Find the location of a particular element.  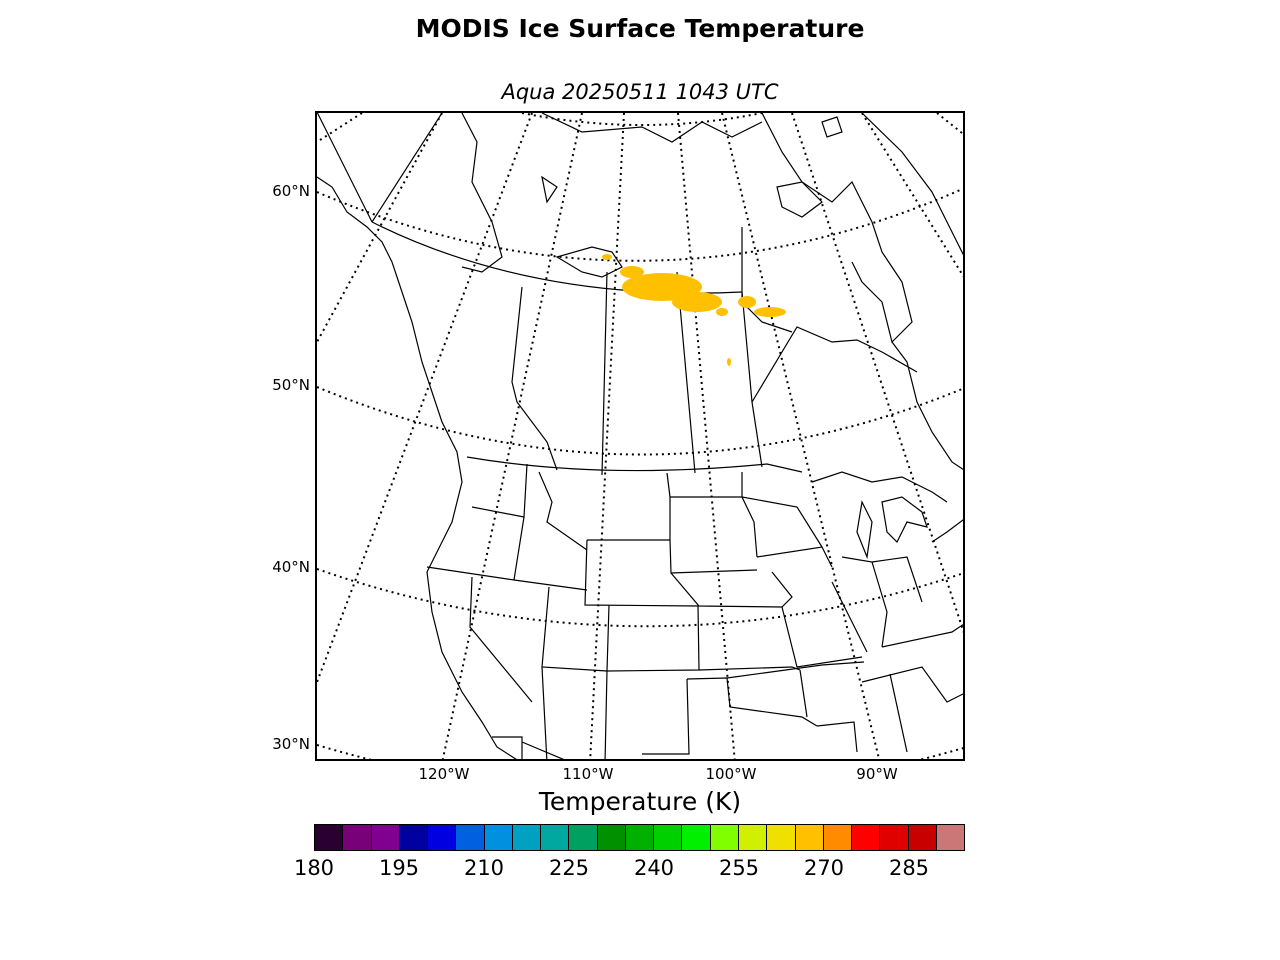

figure-title: MODIS Ice Surface Temperature is located at coordinates (640, 28).